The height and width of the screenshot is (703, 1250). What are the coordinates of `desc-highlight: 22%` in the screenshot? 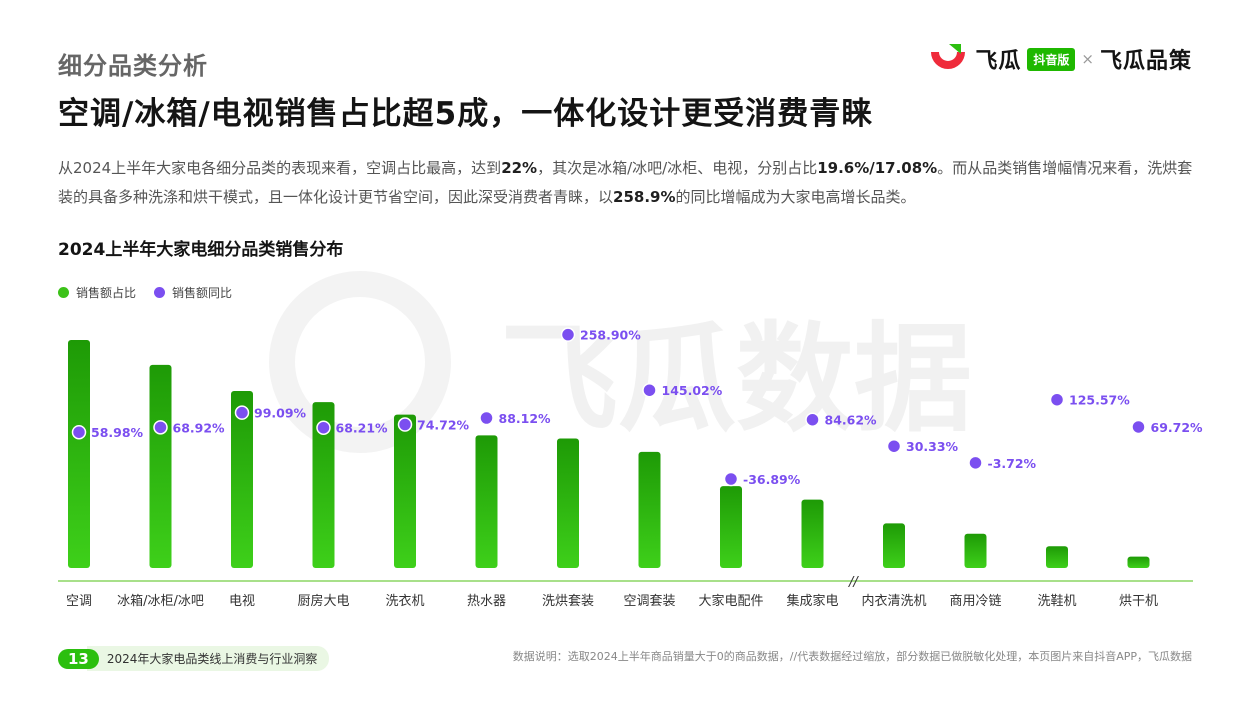 It's located at (519, 168).